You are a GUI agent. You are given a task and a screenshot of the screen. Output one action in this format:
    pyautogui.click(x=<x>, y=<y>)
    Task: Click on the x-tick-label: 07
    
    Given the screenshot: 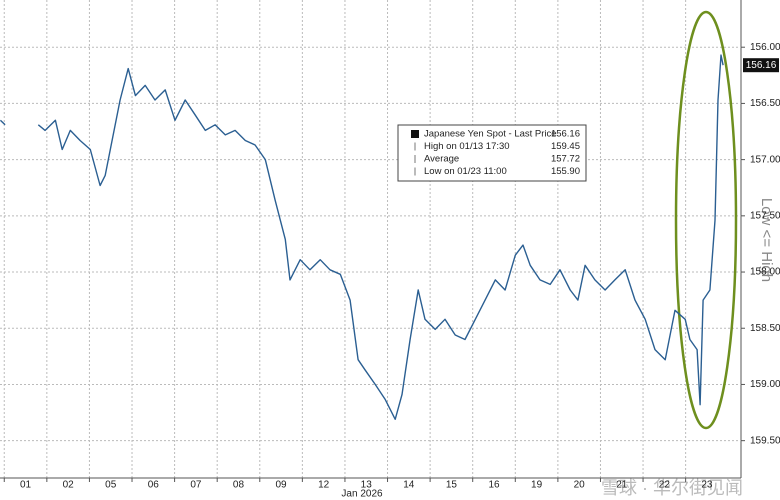 What is the action you would take?
    pyautogui.click(x=196, y=485)
    